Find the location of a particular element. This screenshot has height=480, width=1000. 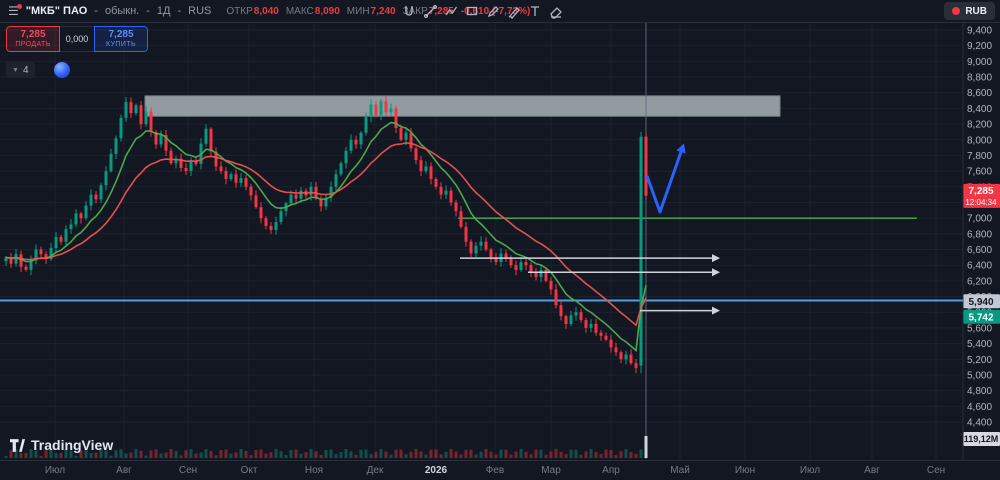

drawings-count-pill: ▼ 4 is located at coordinates (20, 70).